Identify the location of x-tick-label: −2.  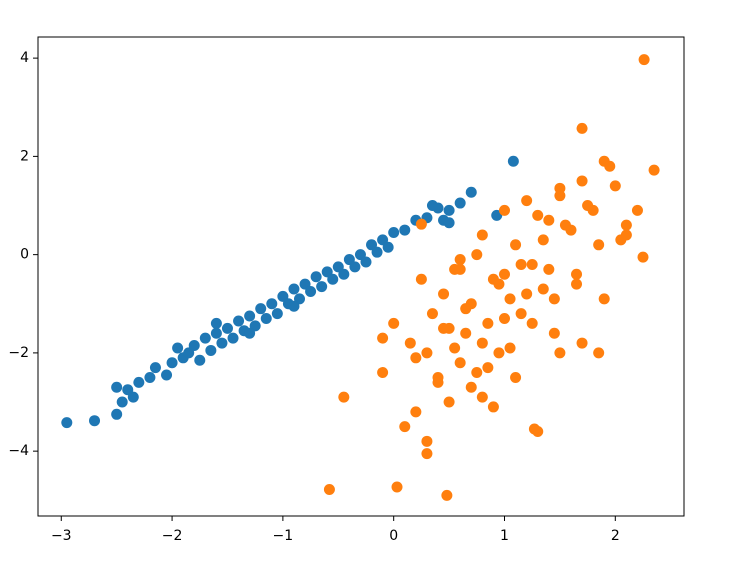
(172, 536).